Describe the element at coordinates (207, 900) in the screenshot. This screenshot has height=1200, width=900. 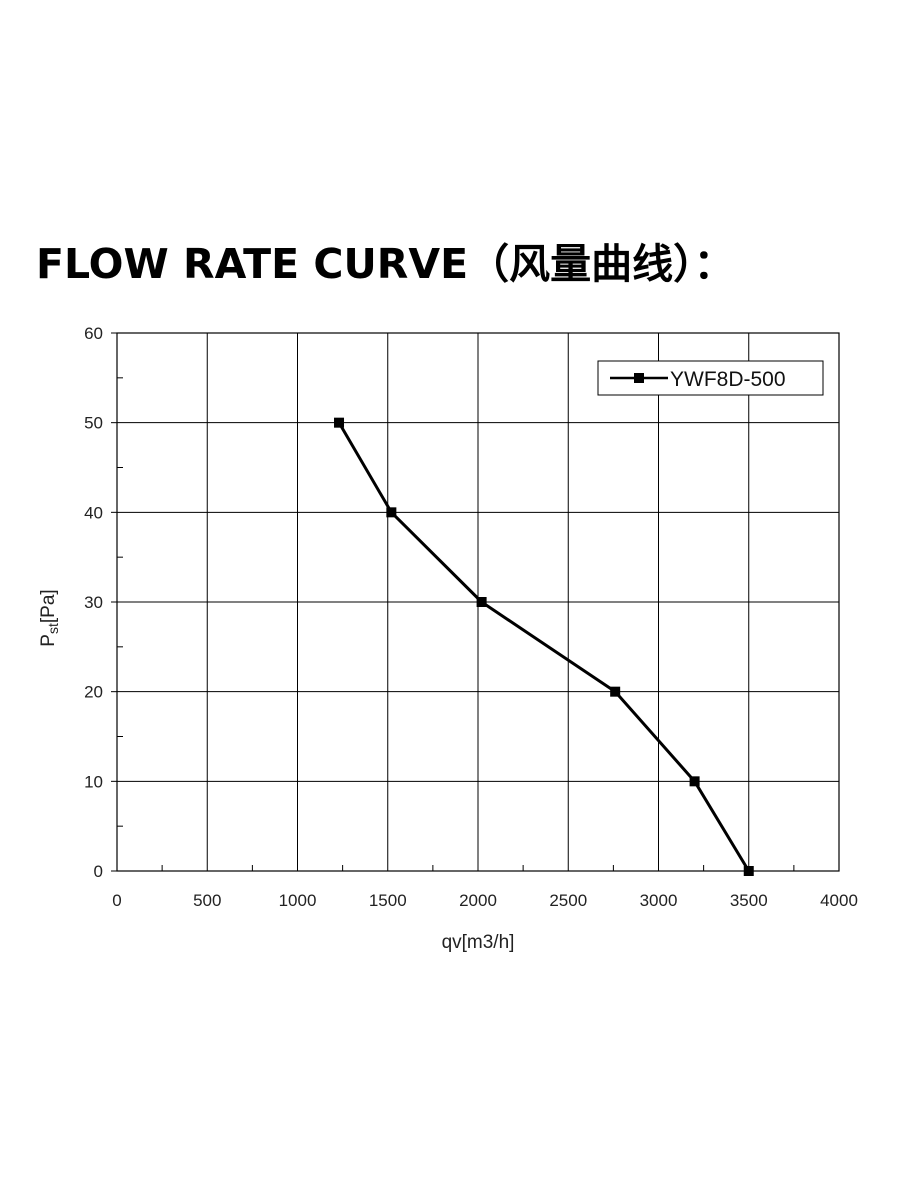
I see `x-tick-label: 500` at that location.